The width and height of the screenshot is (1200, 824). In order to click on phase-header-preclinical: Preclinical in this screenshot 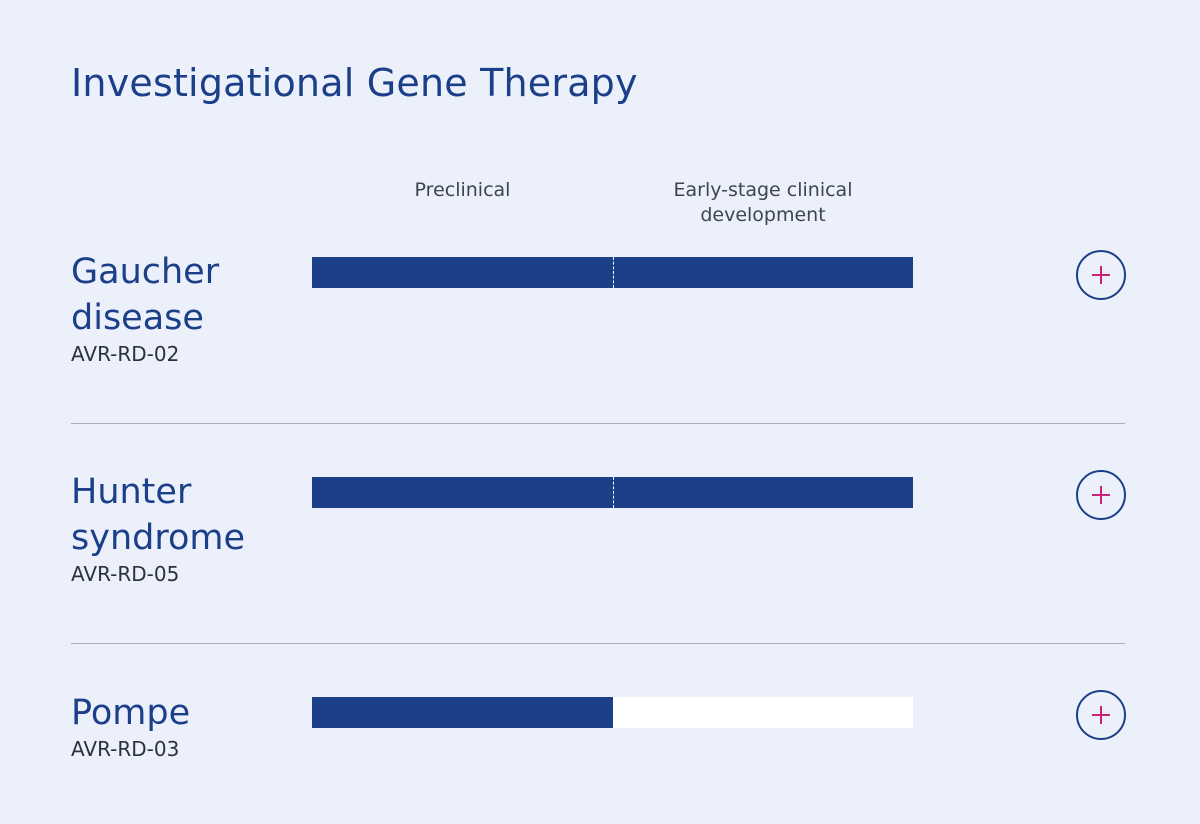, I will do `click(462, 190)`.